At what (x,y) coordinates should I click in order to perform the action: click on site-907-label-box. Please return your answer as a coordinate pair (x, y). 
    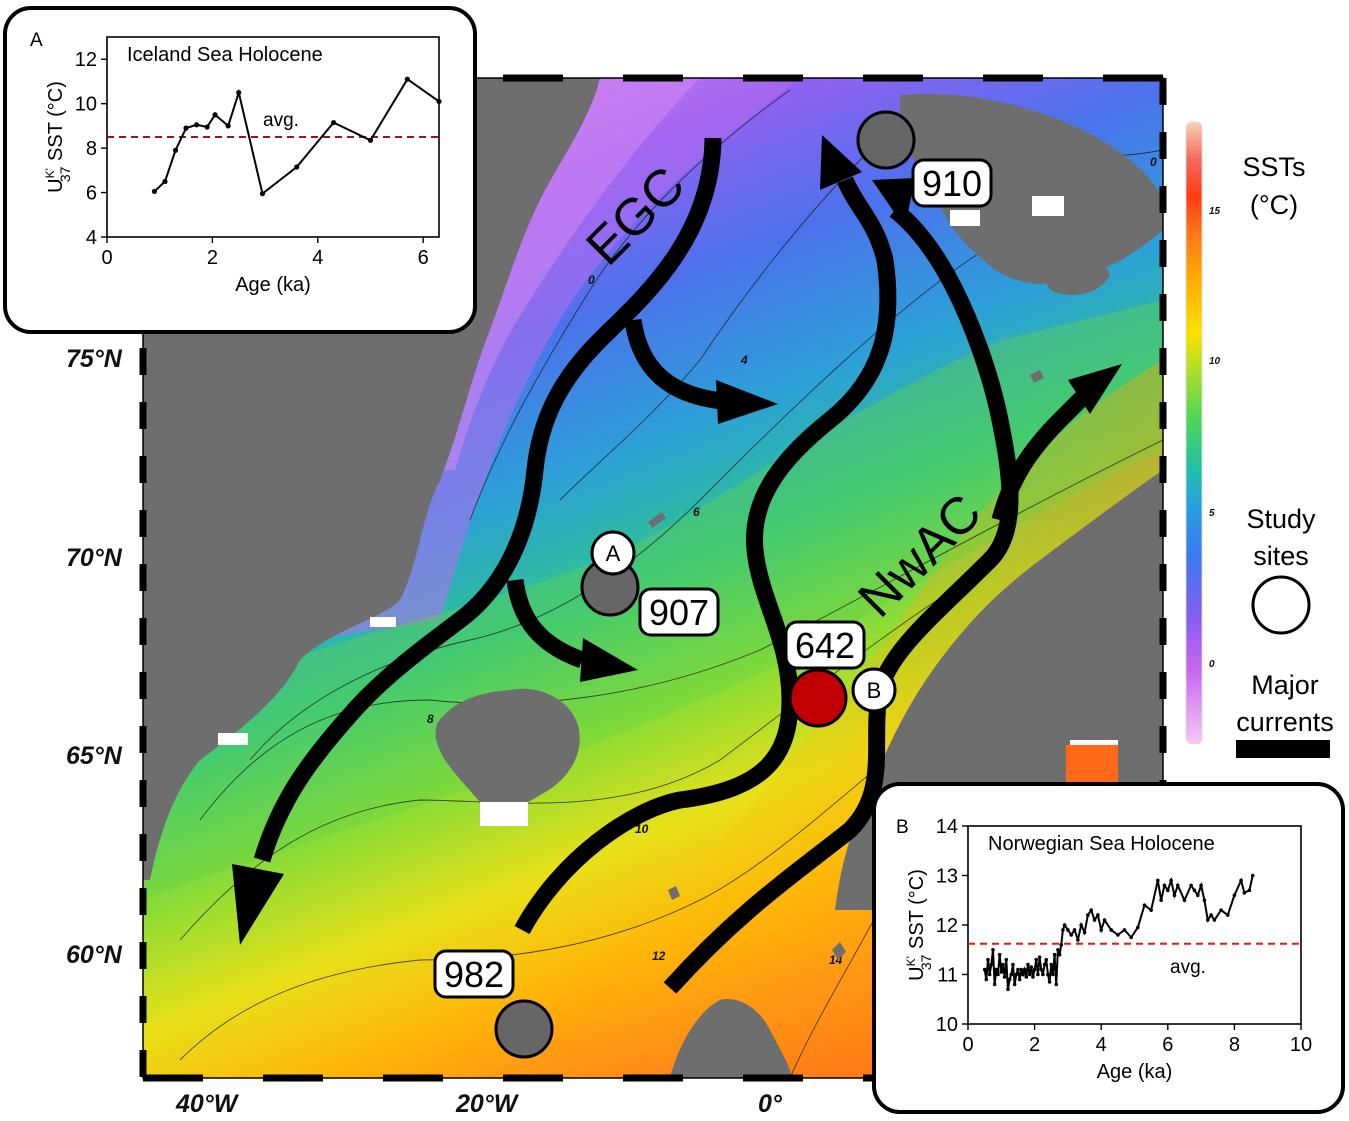
    Looking at the image, I should click on (679, 612).